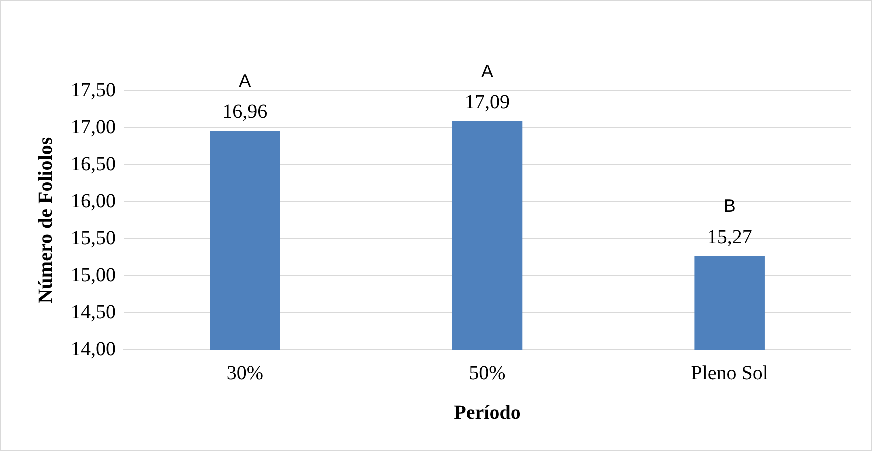 The width and height of the screenshot is (872, 451). What do you see at coordinates (245, 112) in the screenshot?
I see `data-label: 16,96` at bounding box center [245, 112].